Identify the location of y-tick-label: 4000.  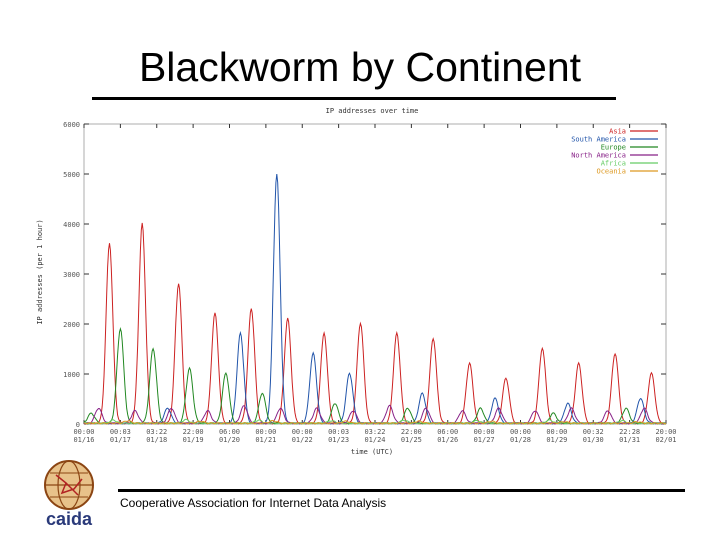
(71, 225).